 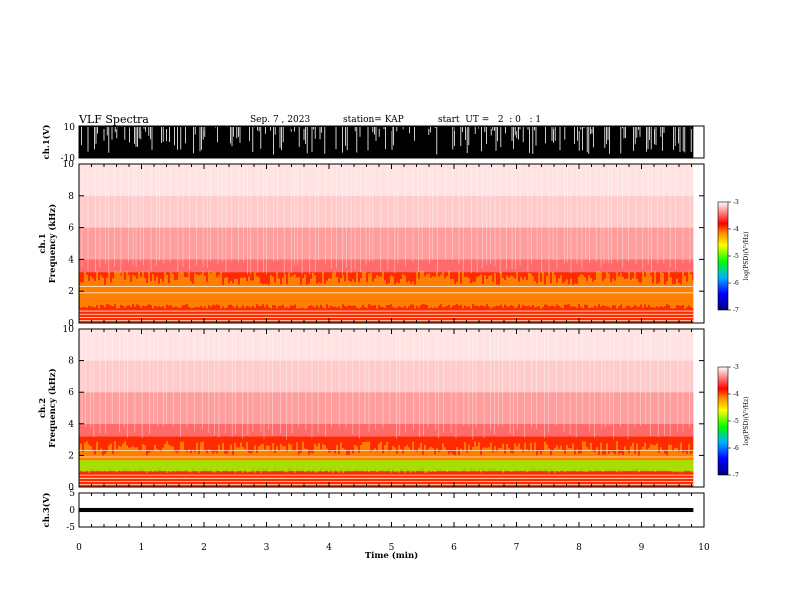 I want to click on xtick-label: 7, so click(x=517, y=548).